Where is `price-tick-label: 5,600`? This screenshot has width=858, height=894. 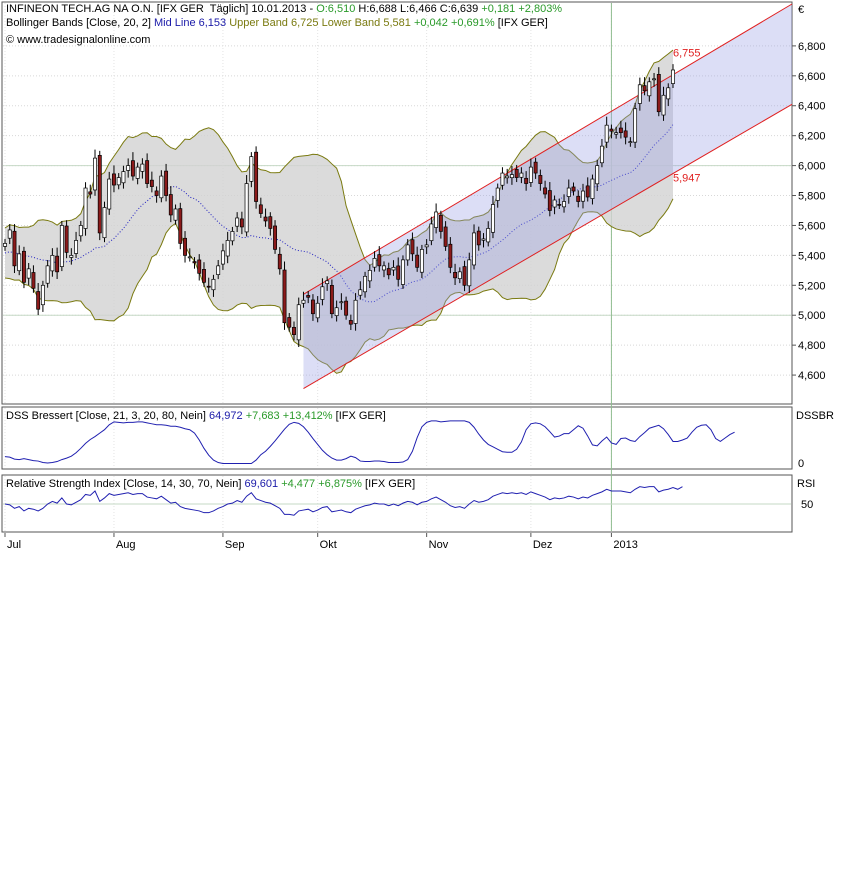 price-tick-label: 5,600 is located at coordinates (812, 226).